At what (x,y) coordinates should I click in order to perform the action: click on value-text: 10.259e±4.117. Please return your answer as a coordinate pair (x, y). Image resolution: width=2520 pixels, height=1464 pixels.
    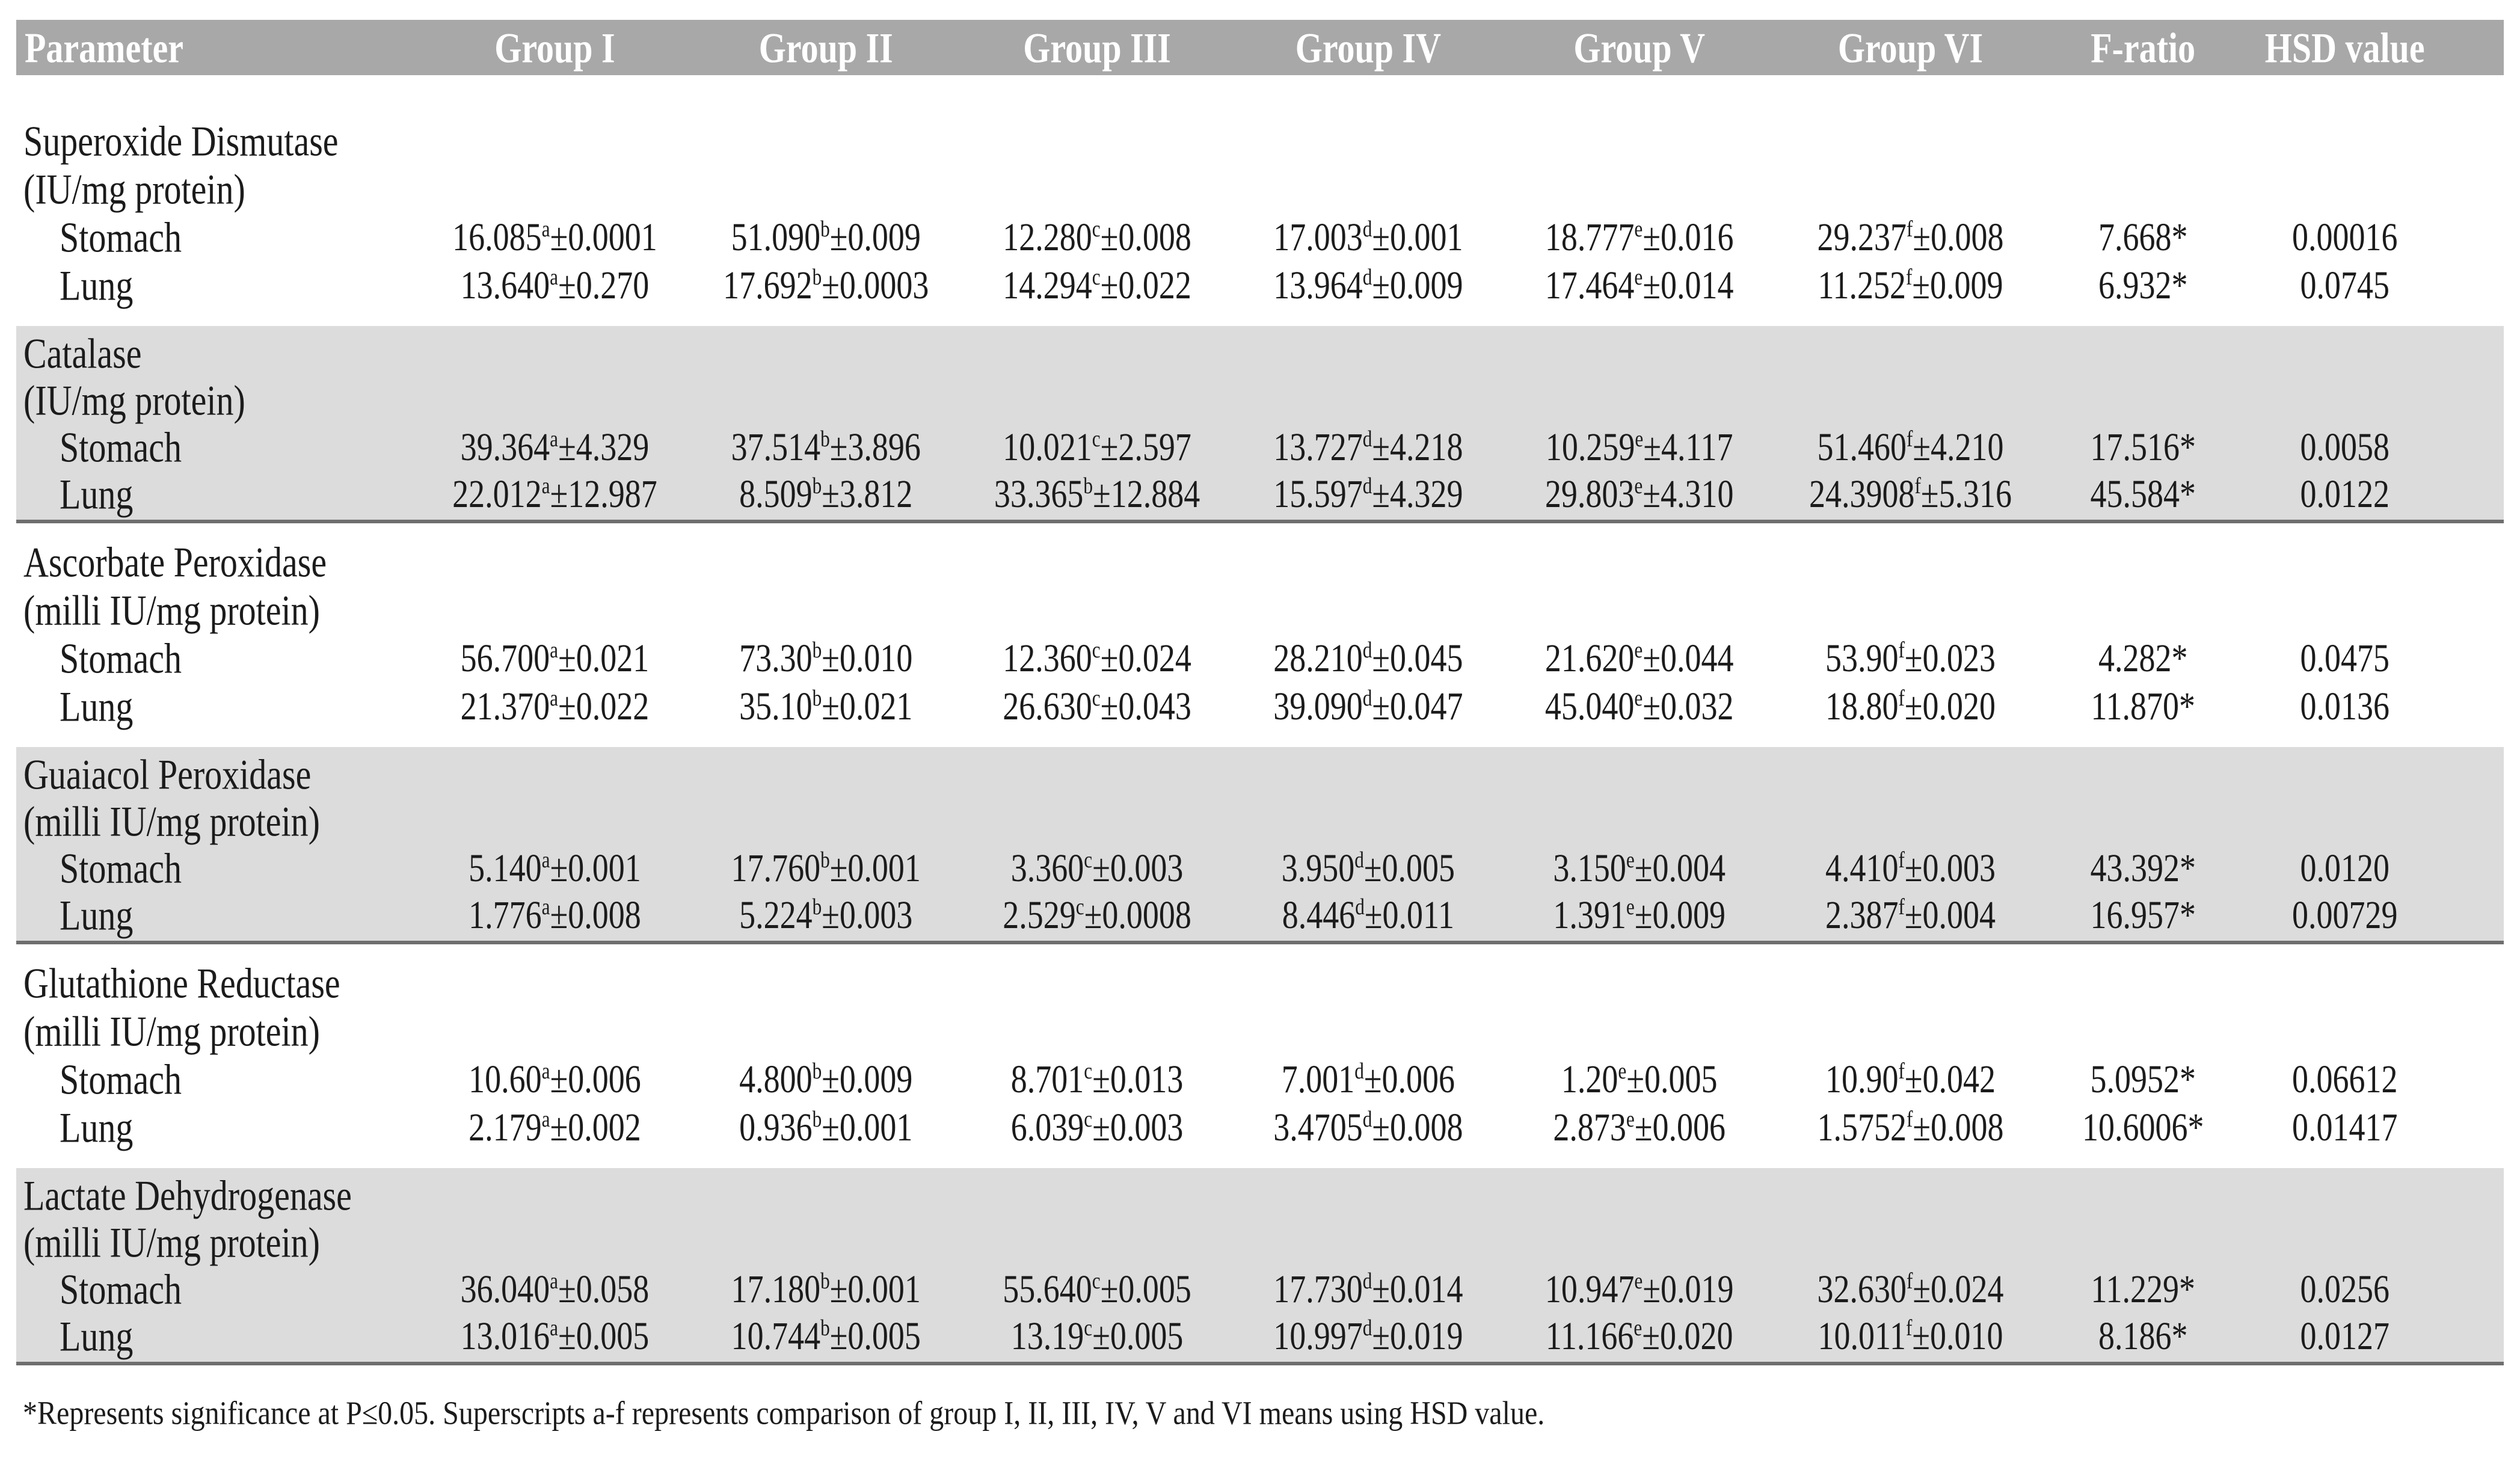
    Looking at the image, I should click on (1639, 447).